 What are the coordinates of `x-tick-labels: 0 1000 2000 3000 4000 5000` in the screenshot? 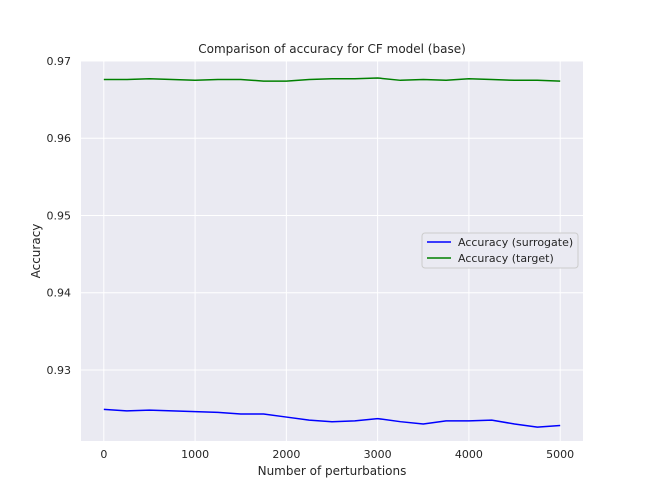 It's located at (337, 454).